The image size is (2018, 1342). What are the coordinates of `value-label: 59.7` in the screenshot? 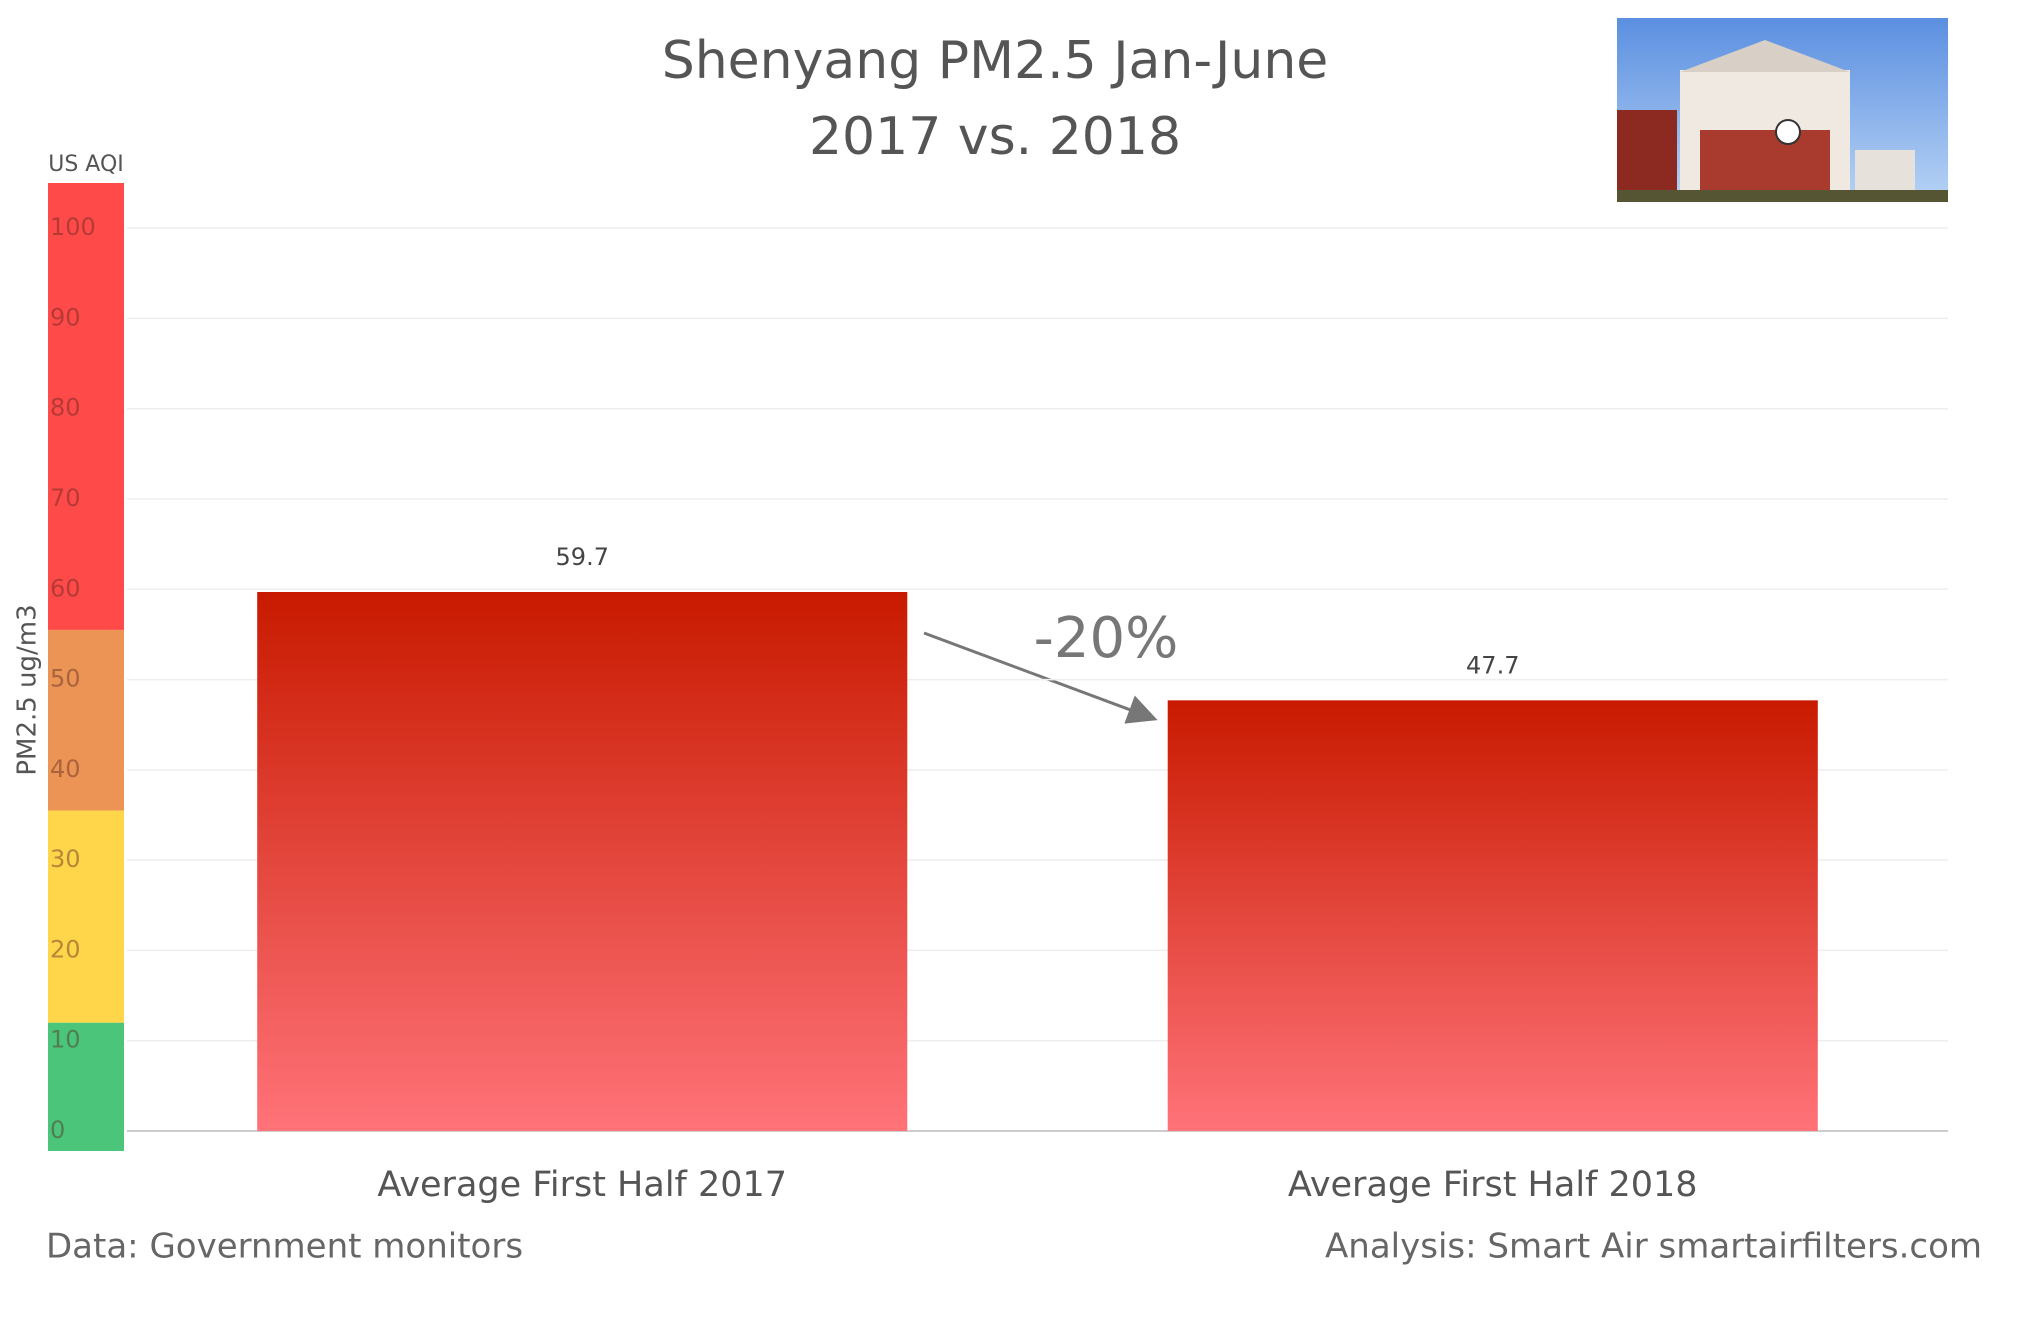 It's located at (582, 557).